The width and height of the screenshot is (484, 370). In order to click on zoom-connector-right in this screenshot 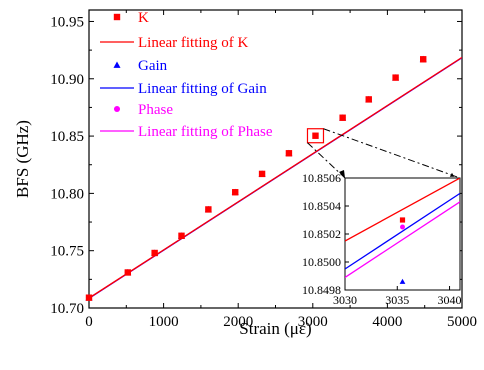, I will do `click(392, 153)`.